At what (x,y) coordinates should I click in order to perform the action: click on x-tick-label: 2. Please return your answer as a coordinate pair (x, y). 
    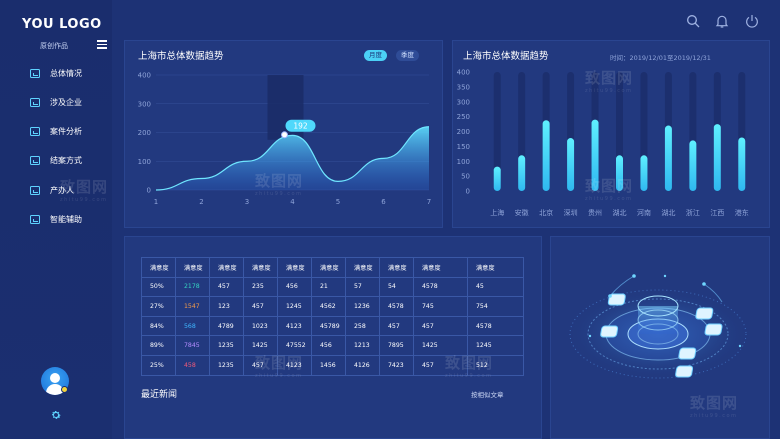
    Looking at the image, I should click on (201, 202).